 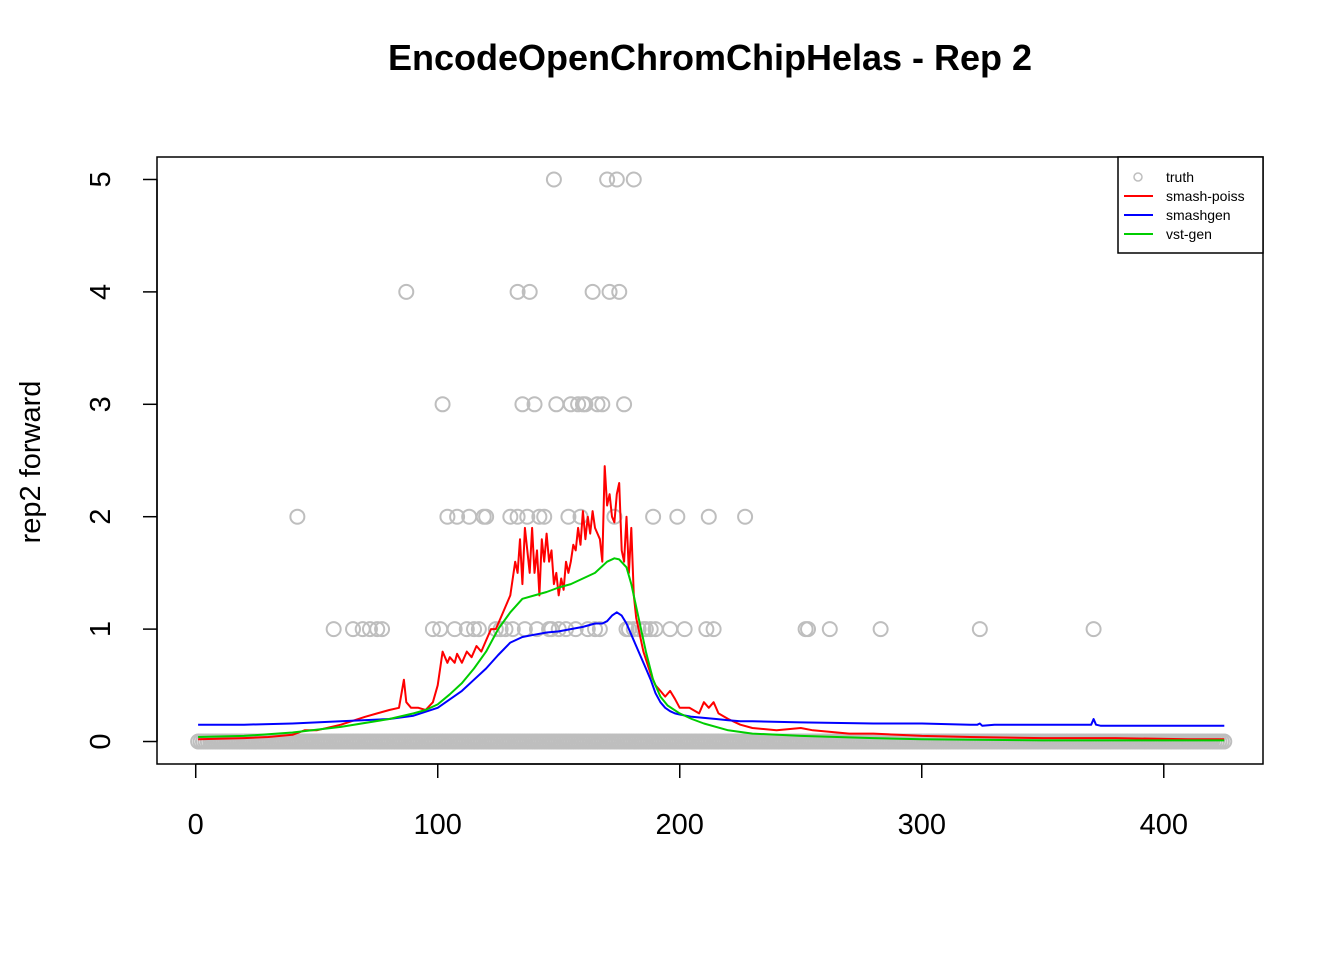 I want to click on x-tick-label: 200, so click(x=680, y=825).